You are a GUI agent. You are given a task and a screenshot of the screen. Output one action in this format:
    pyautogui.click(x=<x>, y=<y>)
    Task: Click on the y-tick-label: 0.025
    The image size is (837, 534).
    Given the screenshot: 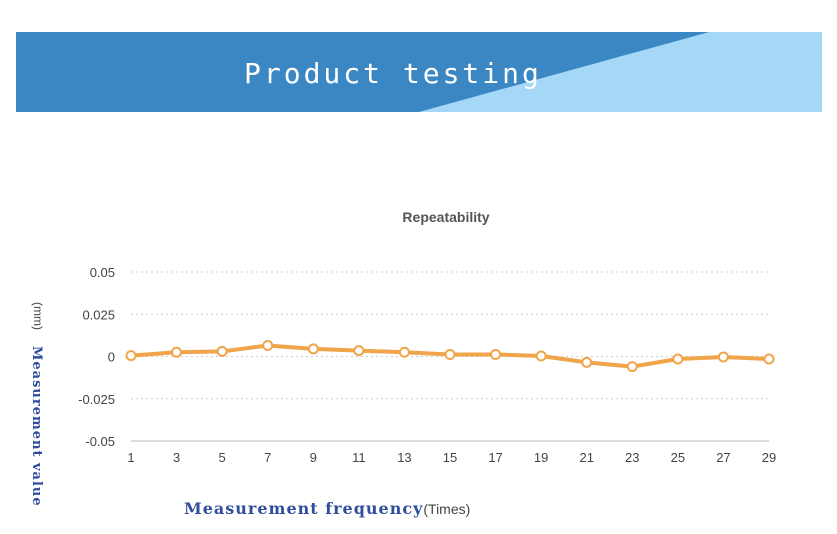 What is the action you would take?
    pyautogui.click(x=98, y=314)
    